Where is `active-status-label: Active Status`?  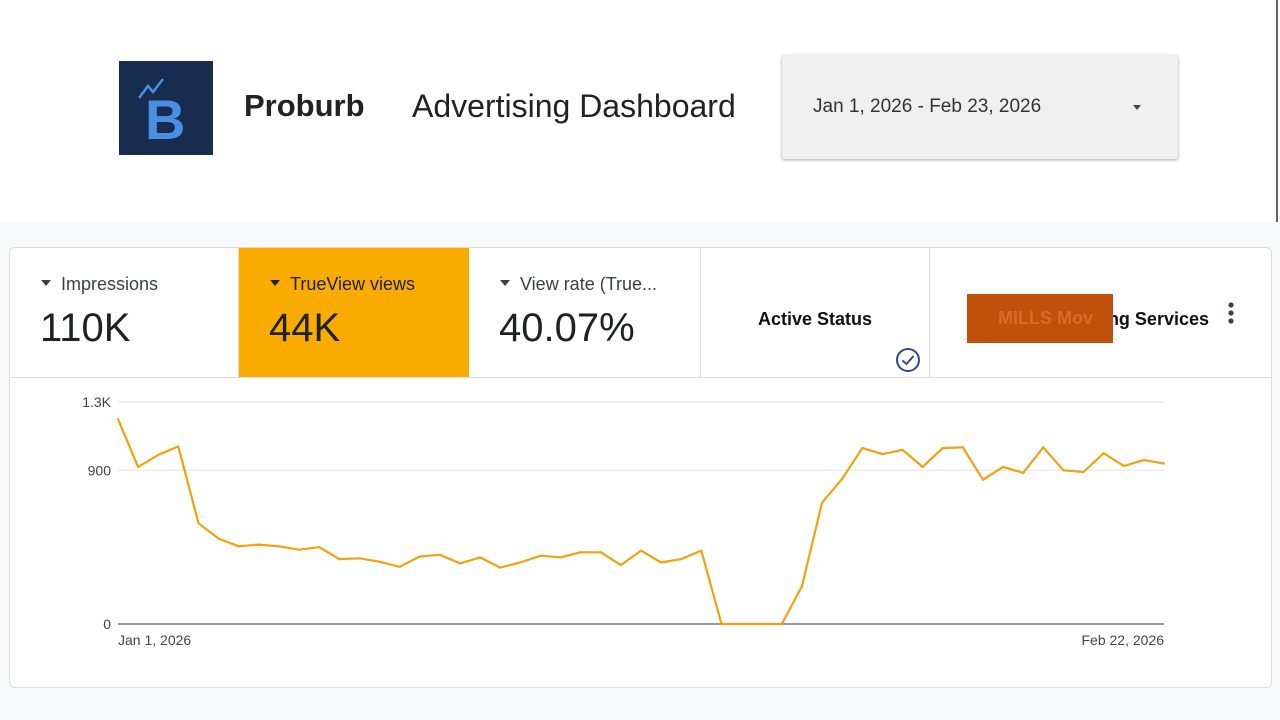
active-status-label: Active Status is located at coordinates (815, 319).